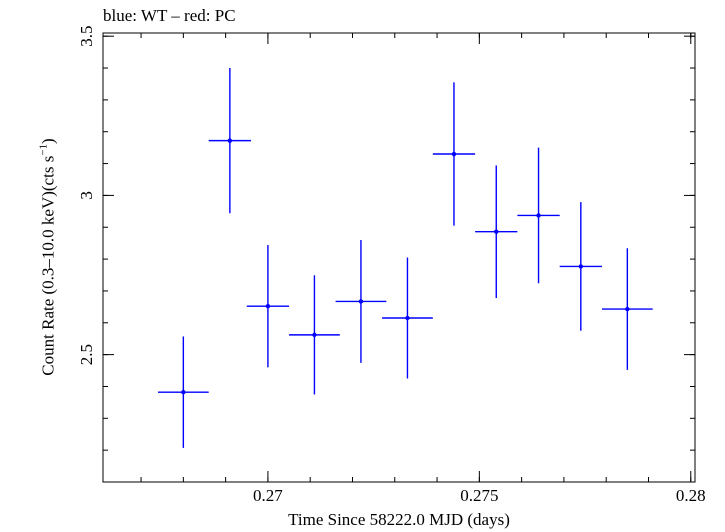 Image resolution: width=725 pixels, height=532 pixels. Describe the element at coordinates (48, 141) in the screenshot. I see `y-axis-label-end: )` at that location.